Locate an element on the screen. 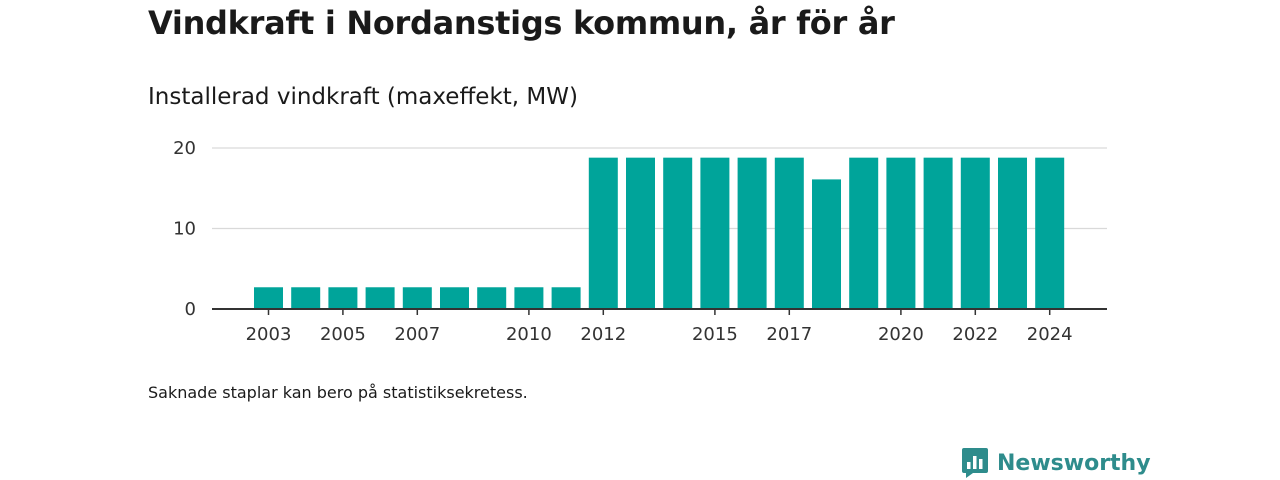 The image size is (1280, 480). bar-2012 is located at coordinates (603, 233).